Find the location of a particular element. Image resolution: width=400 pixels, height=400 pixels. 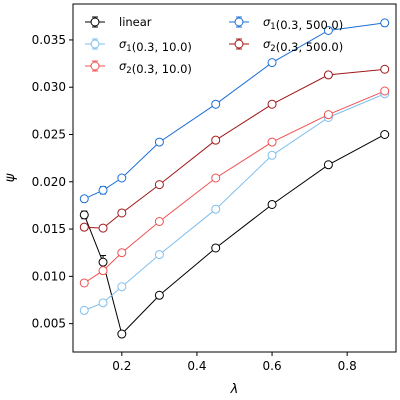

legend-label: linear is located at coordinates (135, 22).